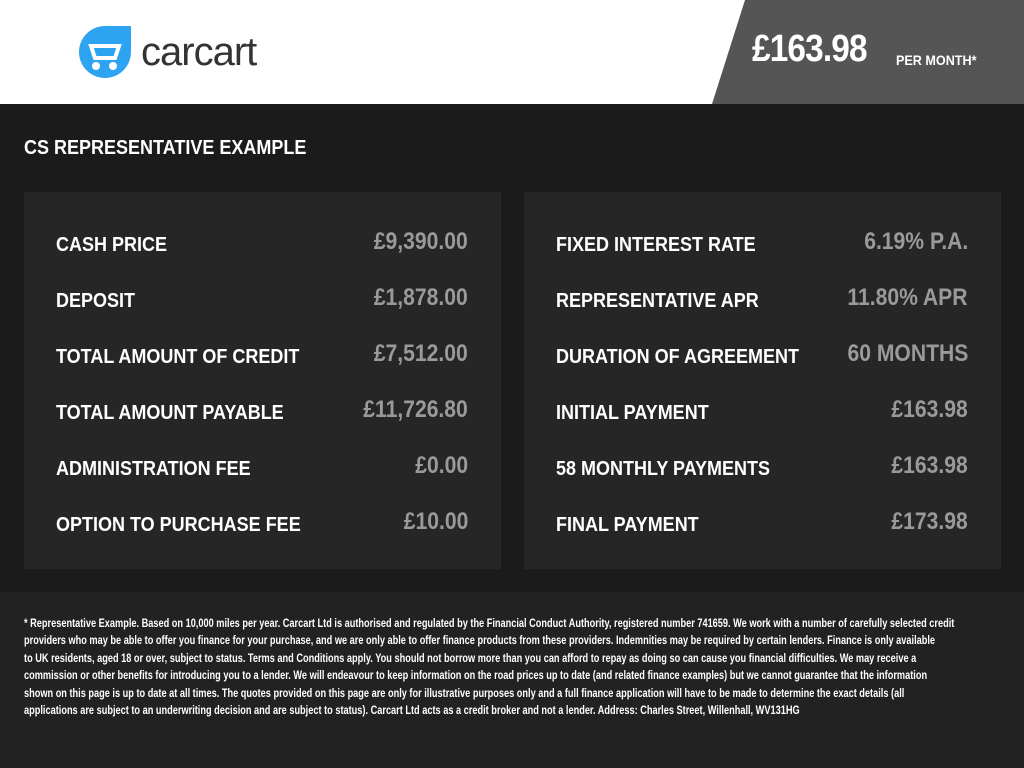 This screenshot has height=768, width=1024. I want to click on finance-label: CASH PRICE, so click(112, 245).